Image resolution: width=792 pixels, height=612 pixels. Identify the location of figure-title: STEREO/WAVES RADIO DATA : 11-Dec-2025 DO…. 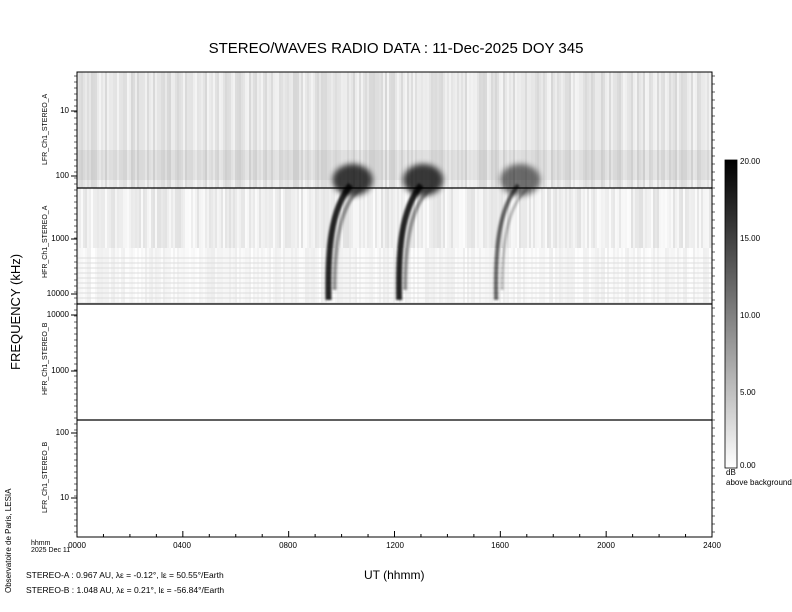
(396, 48).